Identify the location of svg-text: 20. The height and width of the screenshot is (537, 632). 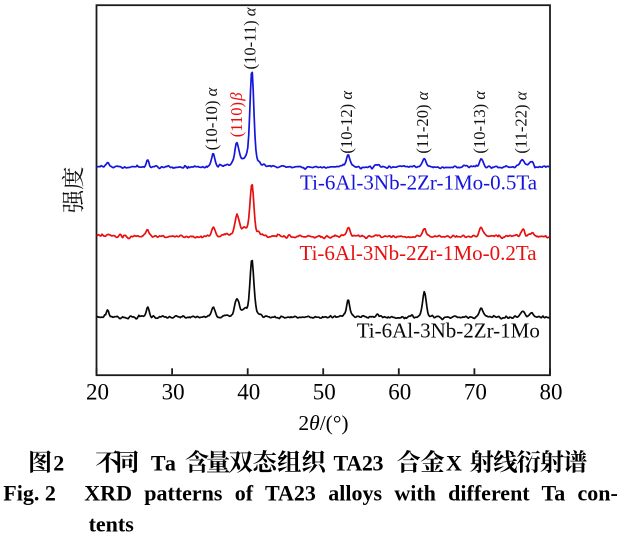
(97, 391).